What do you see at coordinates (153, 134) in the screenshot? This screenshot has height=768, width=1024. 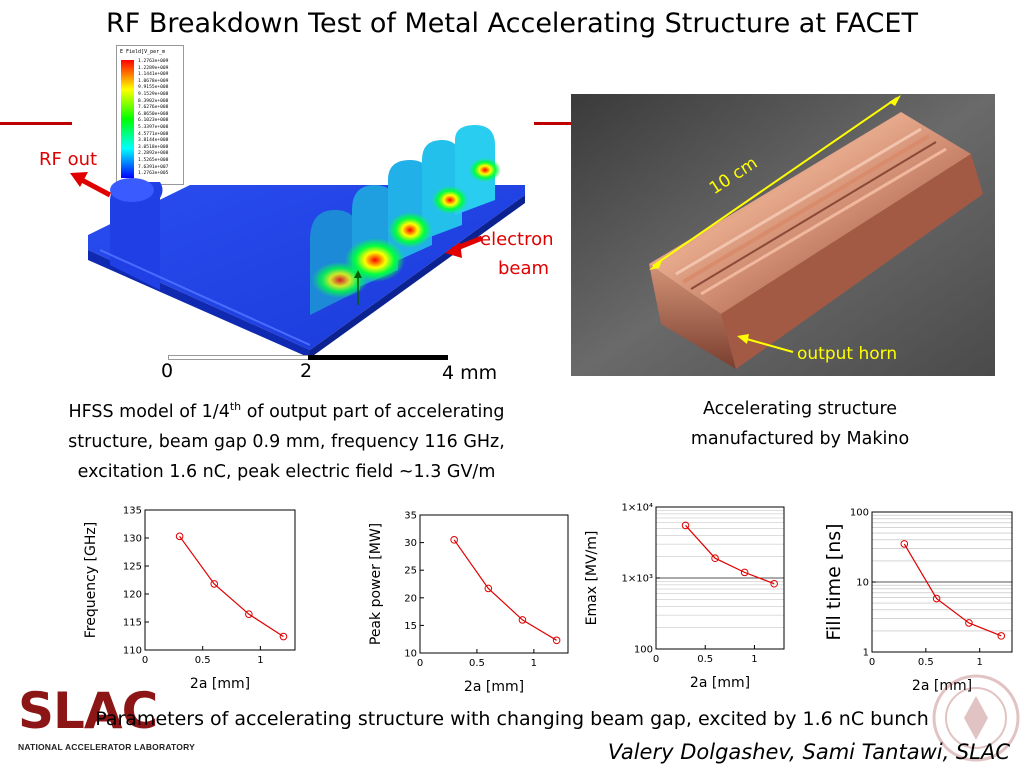 I see `legend-value: 4.5771e+008` at bounding box center [153, 134].